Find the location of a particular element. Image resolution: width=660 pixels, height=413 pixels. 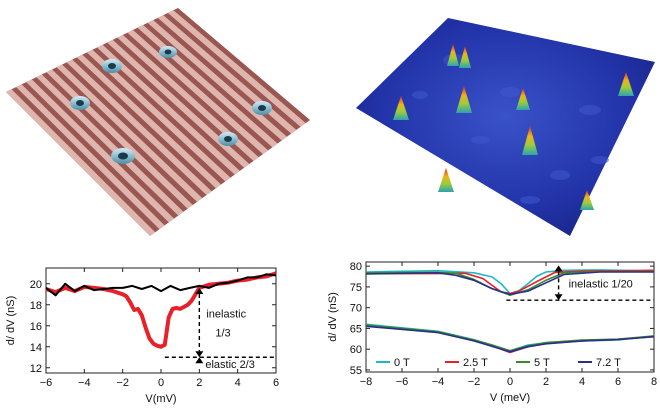

x-axis-label: V(mV) is located at coordinates (160, 399).